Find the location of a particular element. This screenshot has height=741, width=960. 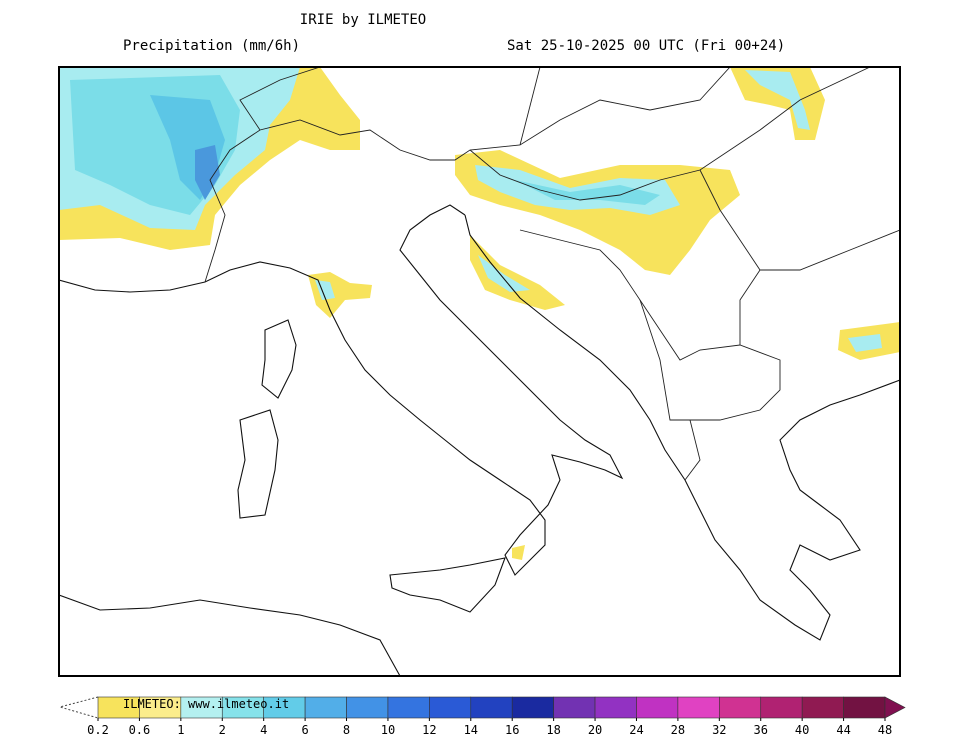

colorbar-label: 20 is located at coordinates (595, 730).